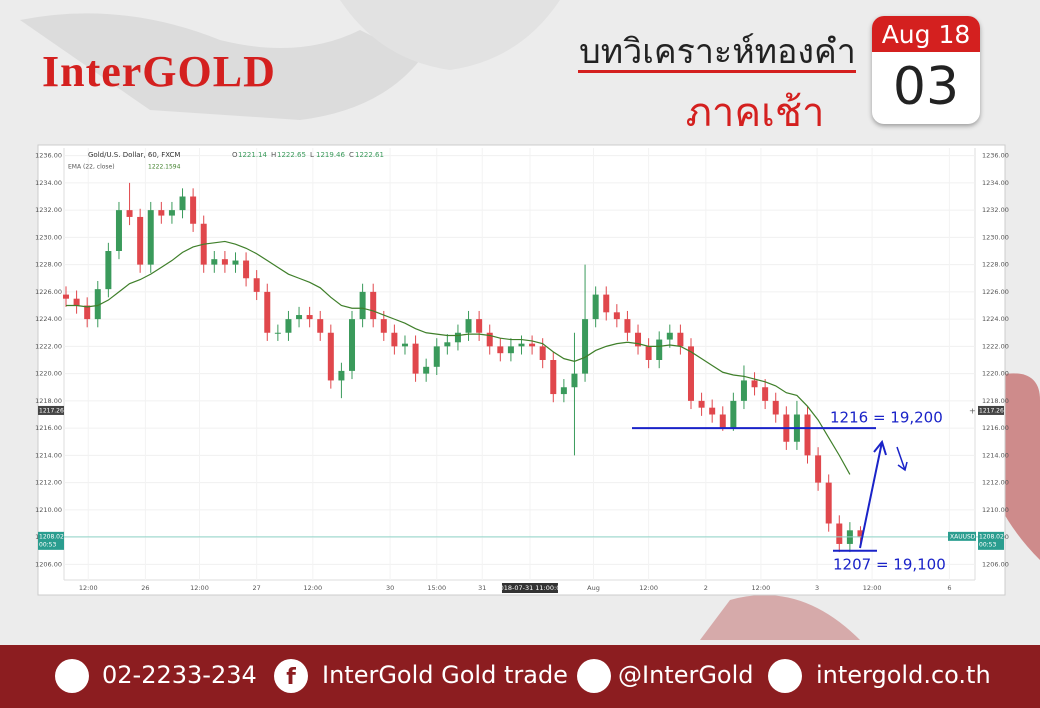  What do you see at coordinates (482, 588) in the screenshot?
I see `x-tick-label: 31` at bounding box center [482, 588].